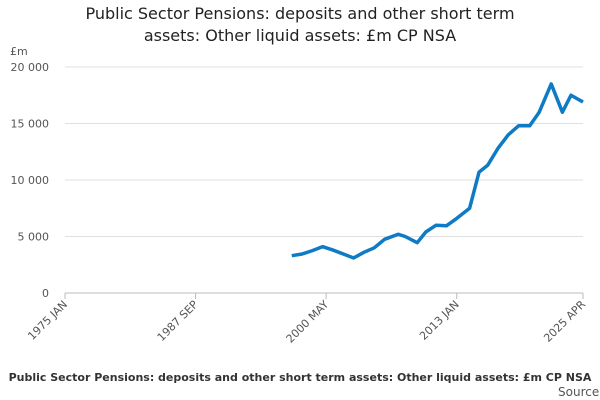 The width and height of the screenshot is (600, 400). Describe the element at coordinates (30, 67) in the screenshot. I see `y-tick-label: 20 000` at that location.